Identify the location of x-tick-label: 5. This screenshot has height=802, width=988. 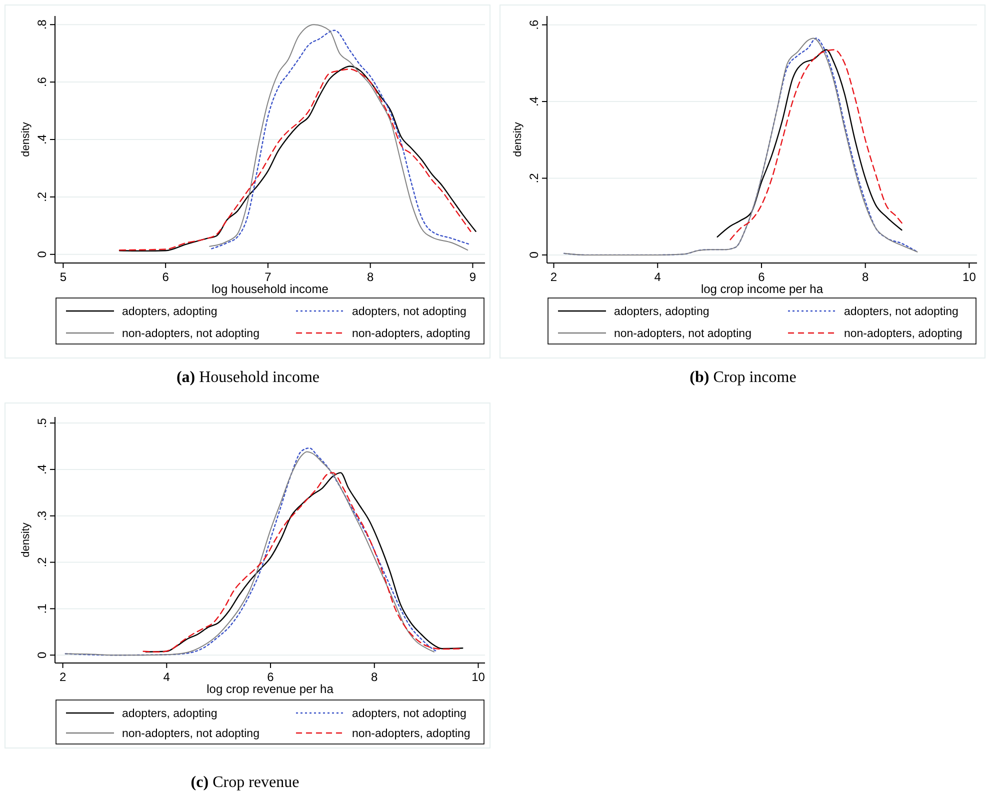
(63, 277).